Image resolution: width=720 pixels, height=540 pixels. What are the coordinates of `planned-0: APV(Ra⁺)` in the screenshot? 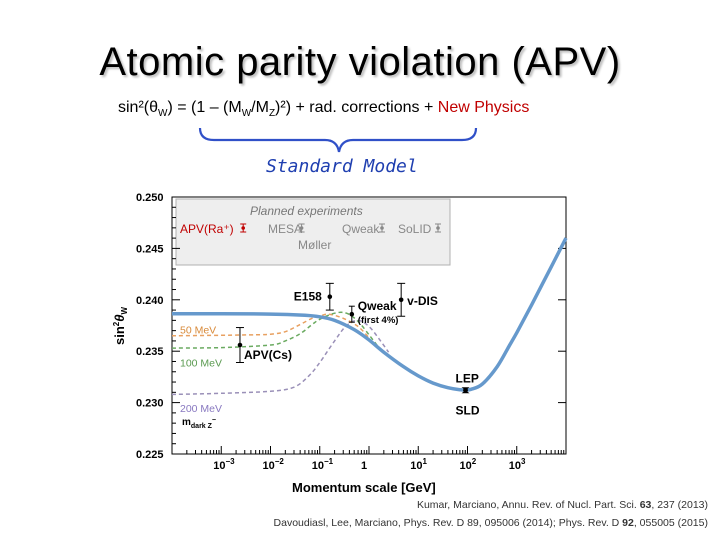 It's located at (207, 229).